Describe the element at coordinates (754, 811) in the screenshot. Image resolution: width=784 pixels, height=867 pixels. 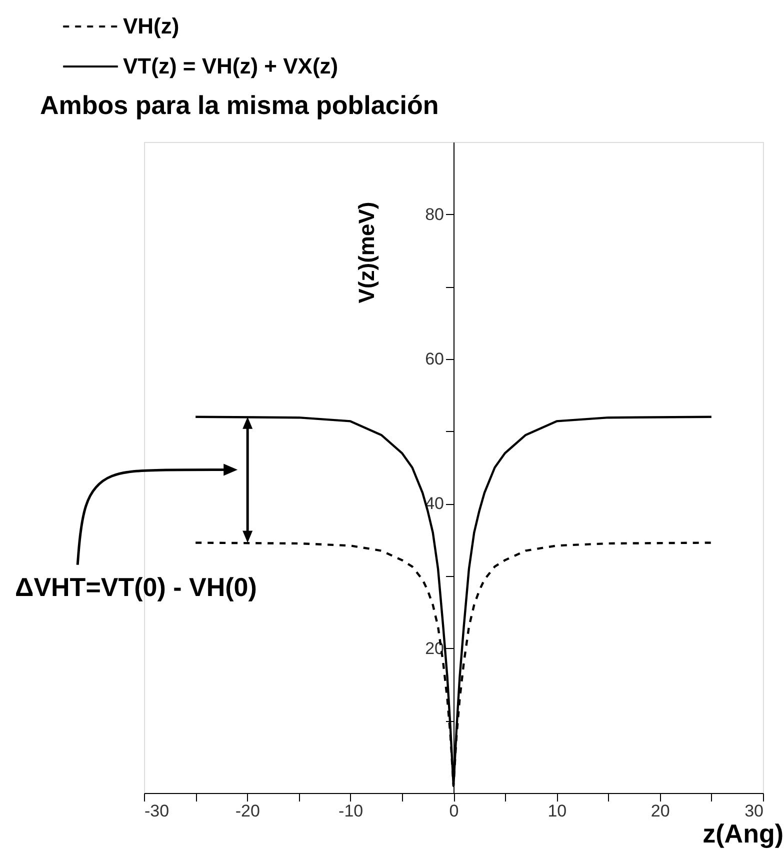
I see `x-tick-label: 30` at that location.